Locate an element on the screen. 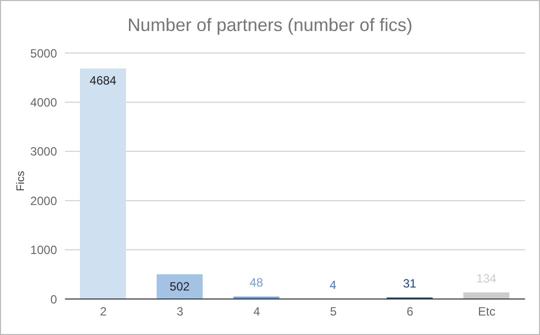 The image size is (540, 335). data-label: 4 is located at coordinates (333, 285).